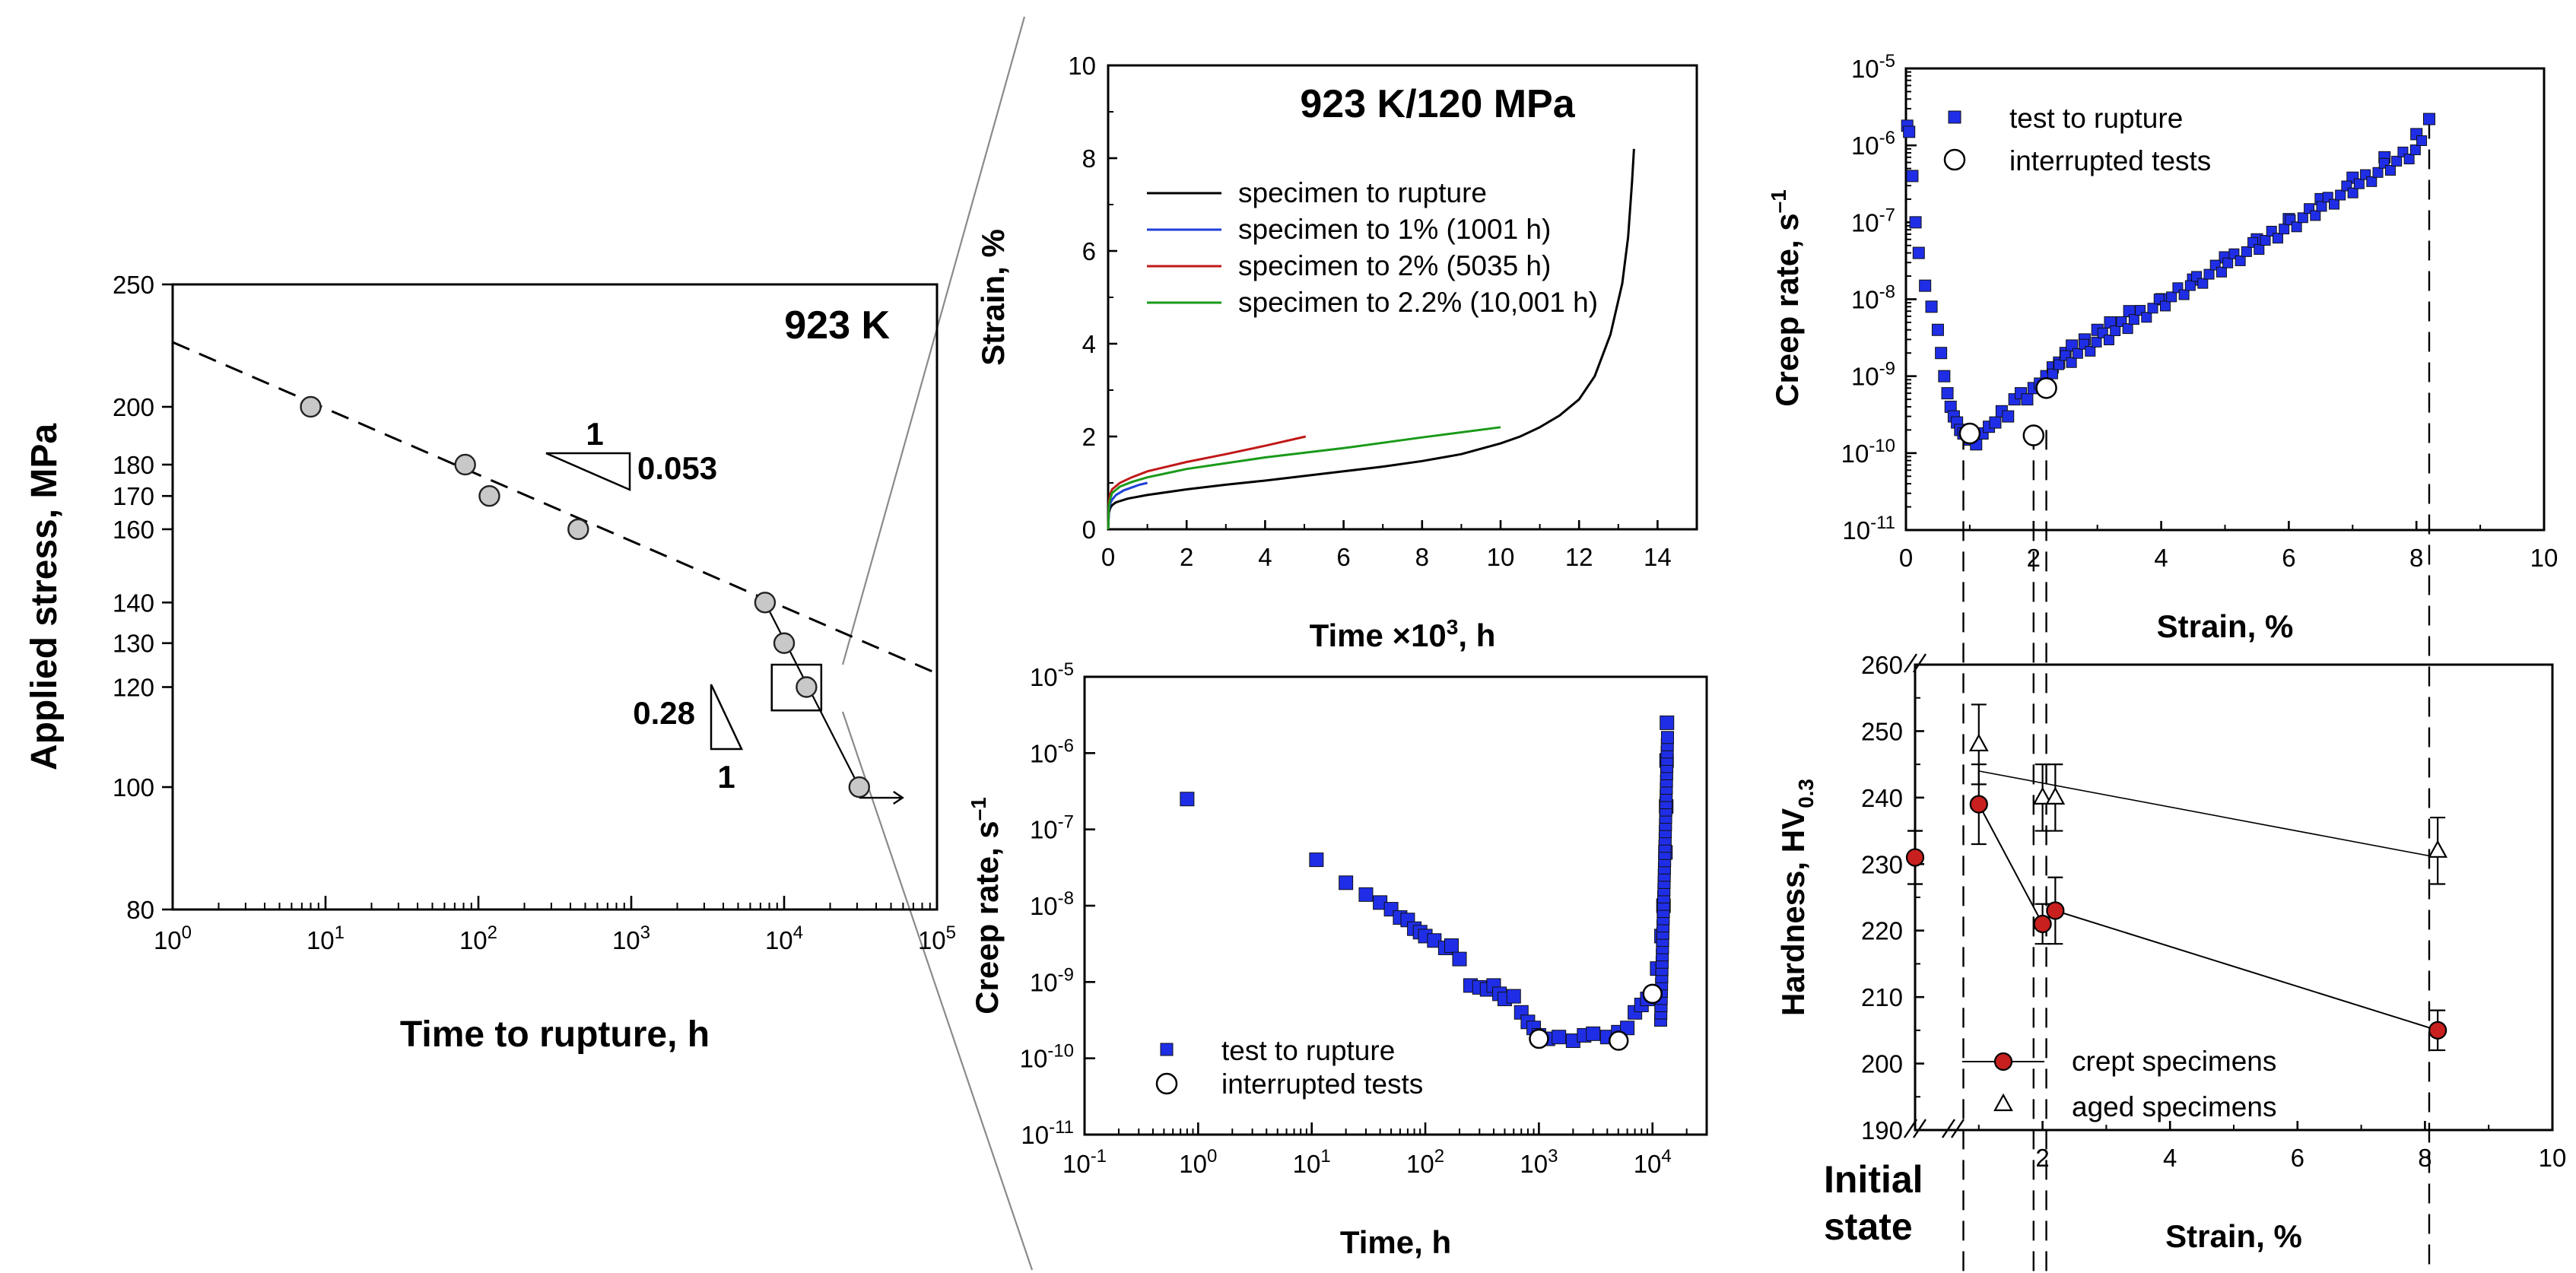 The width and height of the screenshot is (2576, 1273). What do you see at coordinates (2424, 1158) in the screenshot?
I see `x-tick-label: 8` at bounding box center [2424, 1158].